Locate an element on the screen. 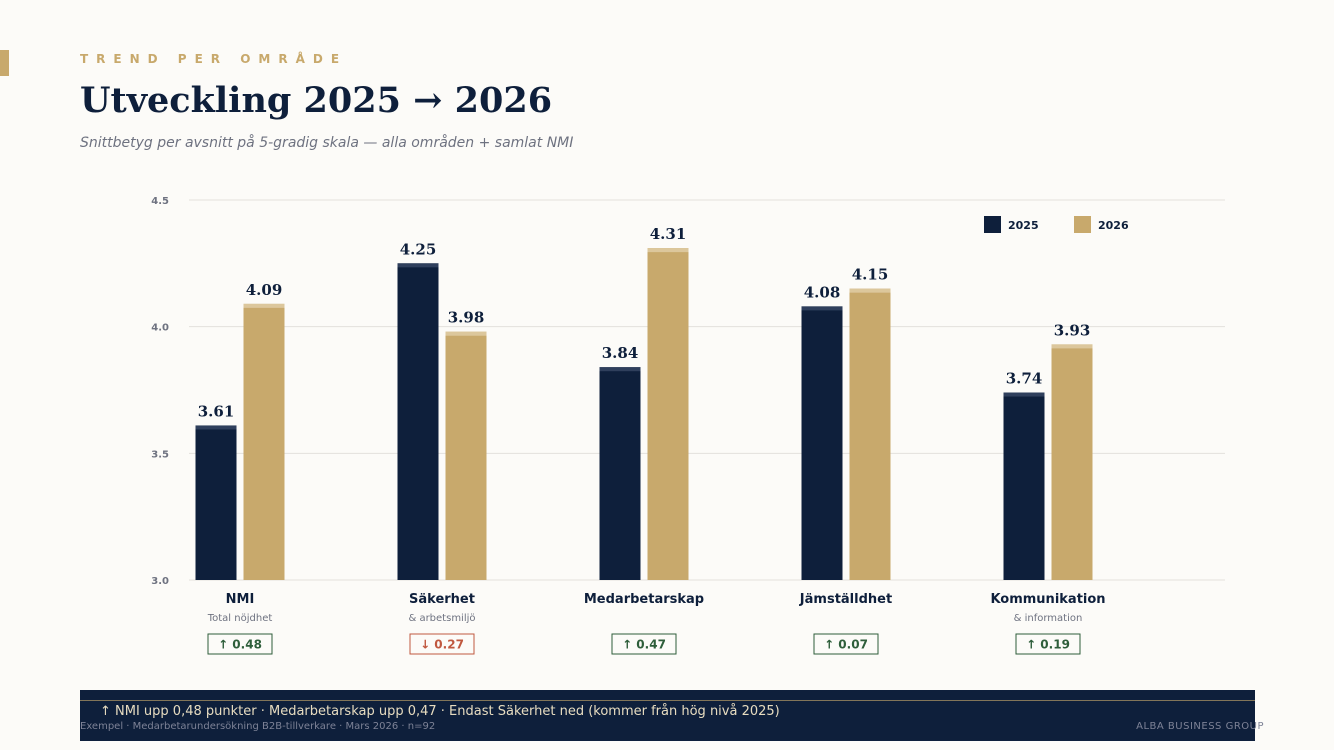  data-label: 4.09 is located at coordinates (264, 290).